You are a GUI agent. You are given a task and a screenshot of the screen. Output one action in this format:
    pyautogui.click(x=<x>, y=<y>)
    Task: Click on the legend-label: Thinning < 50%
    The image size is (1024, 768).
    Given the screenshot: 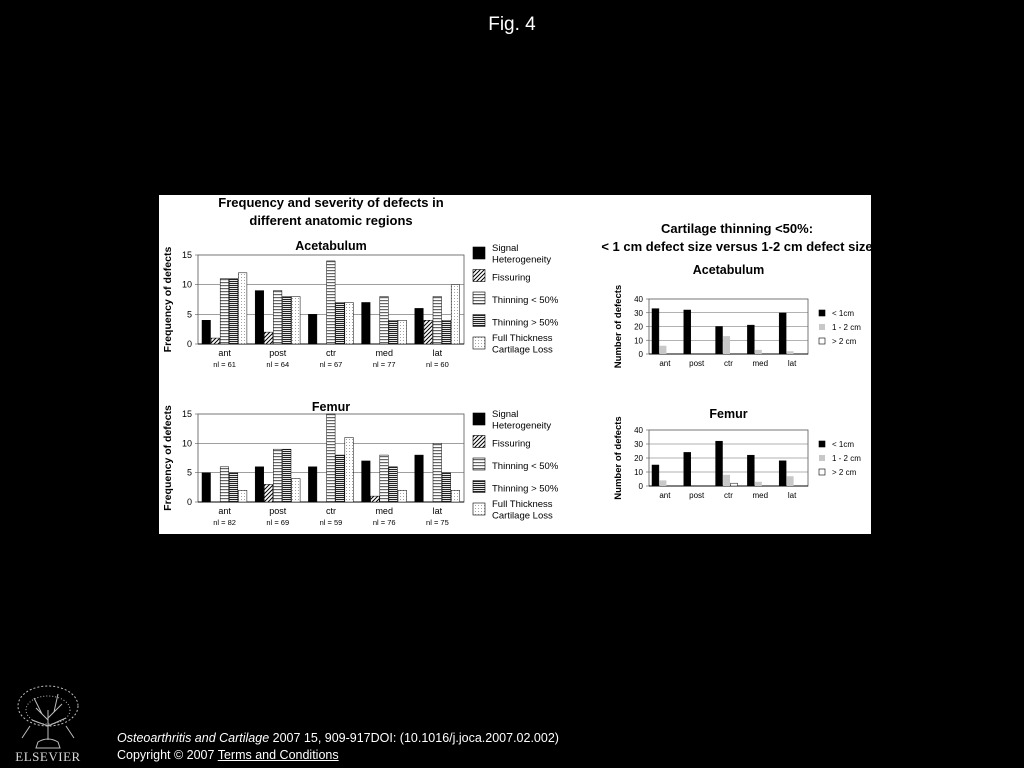 What is the action you would take?
    pyautogui.click(x=525, y=300)
    